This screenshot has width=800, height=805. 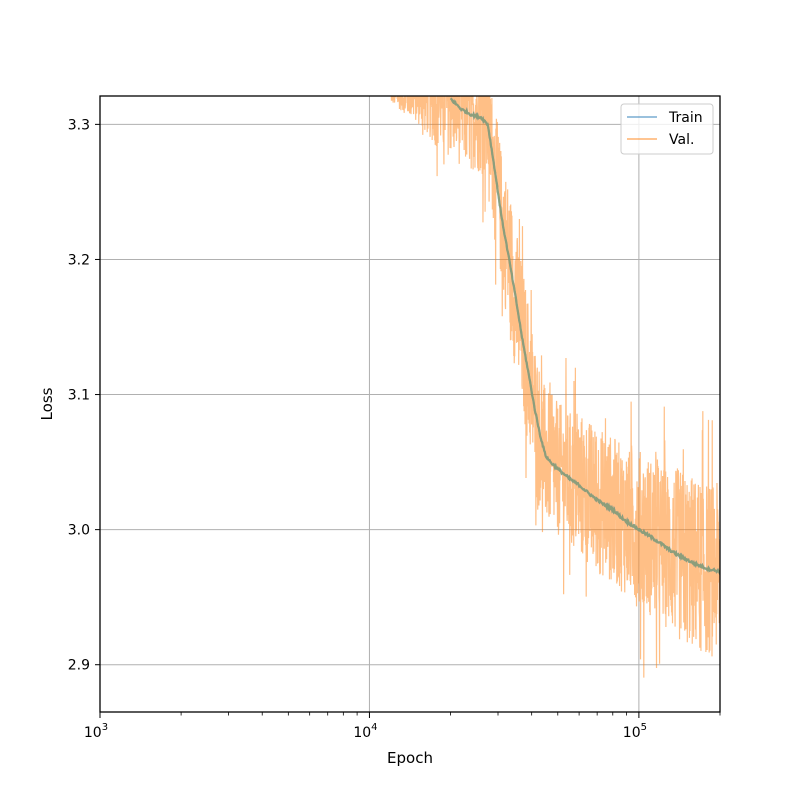 What do you see at coordinates (635, 731) in the screenshot?
I see `x-tick-label: 10⁵` at bounding box center [635, 731].